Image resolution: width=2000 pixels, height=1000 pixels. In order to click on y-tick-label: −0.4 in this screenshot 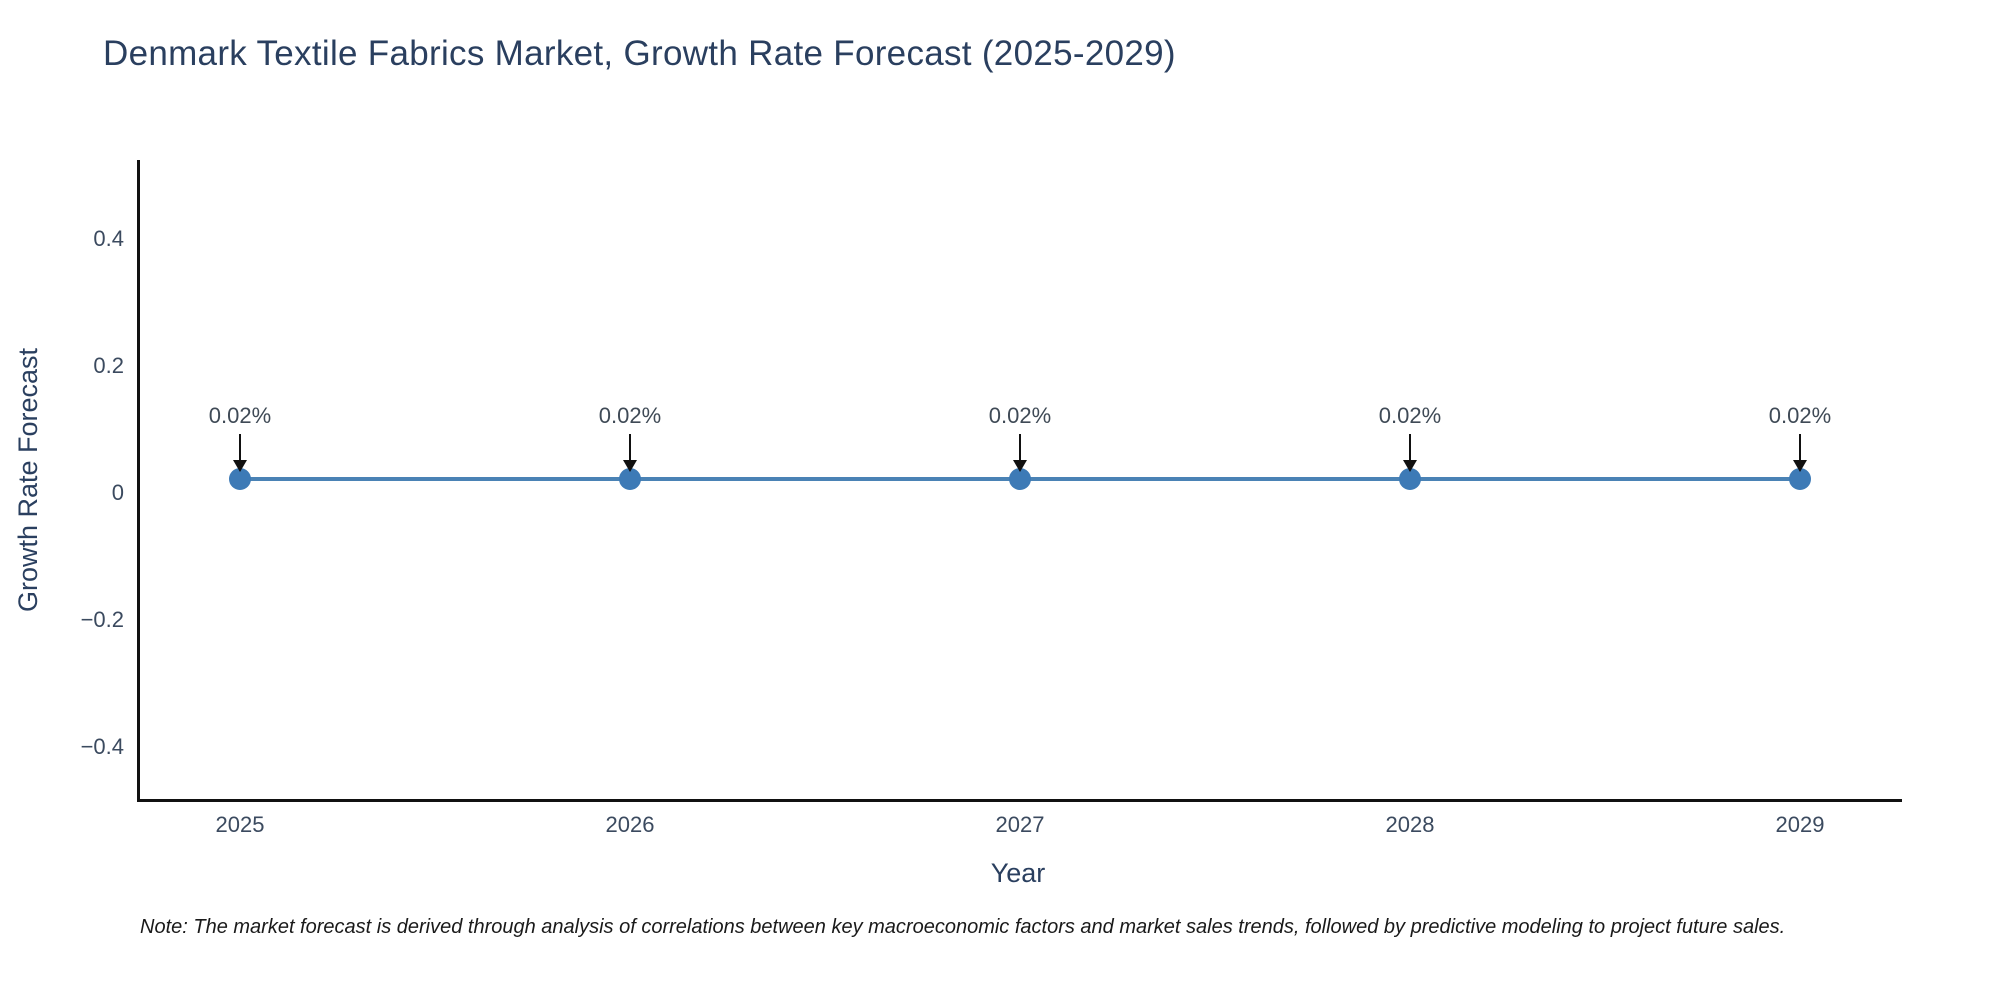, I will do `click(102, 746)`.